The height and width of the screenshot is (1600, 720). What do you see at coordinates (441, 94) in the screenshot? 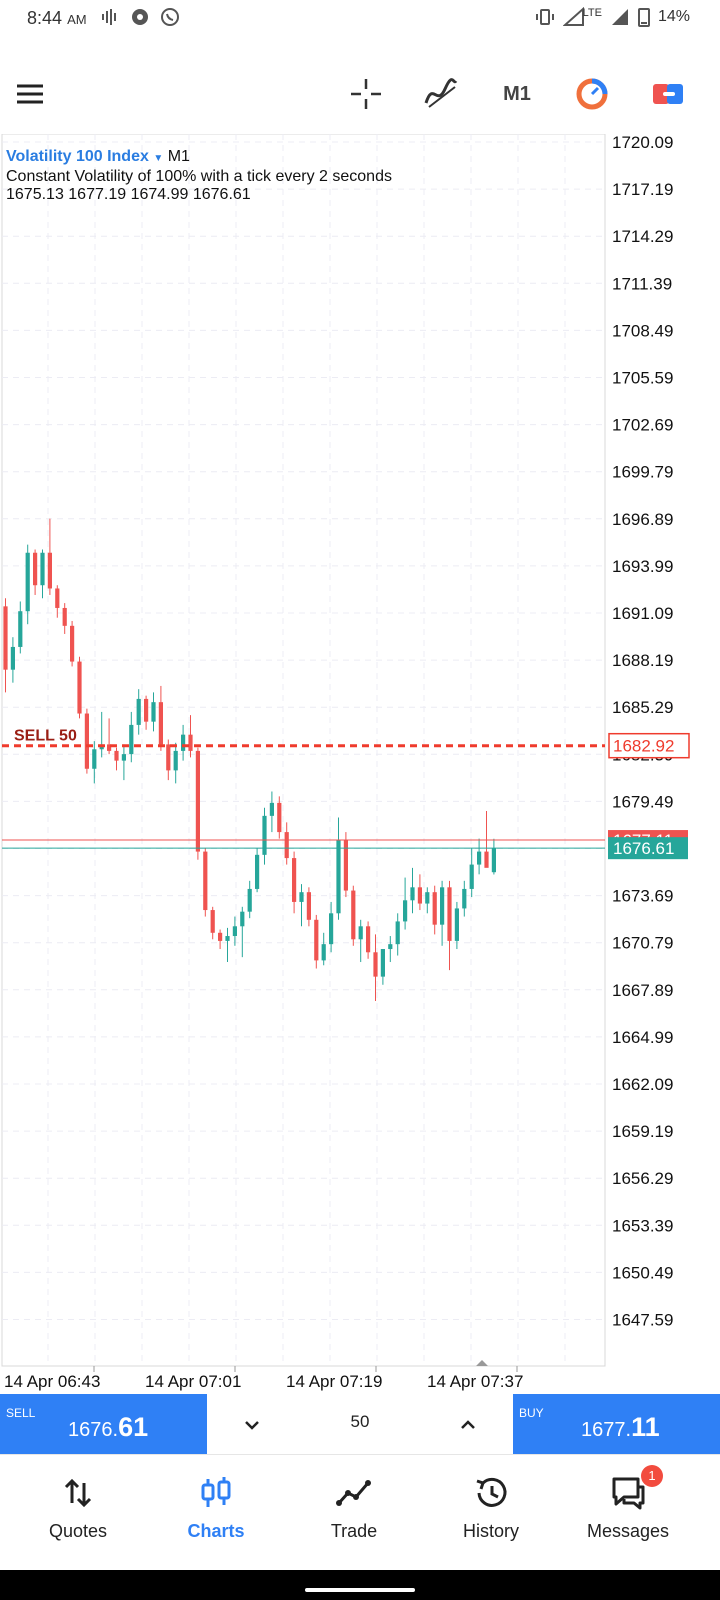
I see `indicators-button` at bounding box center [441, 94].